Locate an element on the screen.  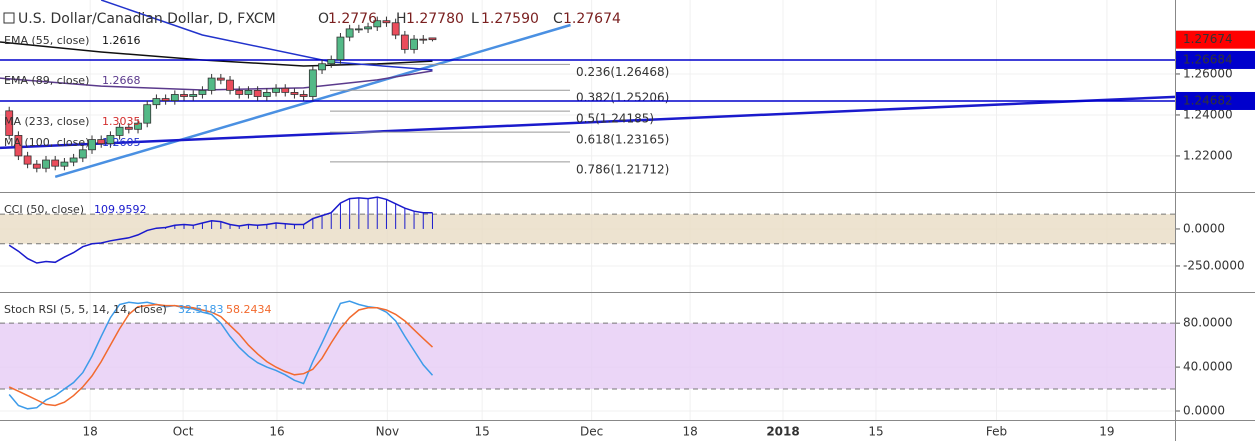
indicator-name: EMA (55, close) is located at coordinates (46, 40).